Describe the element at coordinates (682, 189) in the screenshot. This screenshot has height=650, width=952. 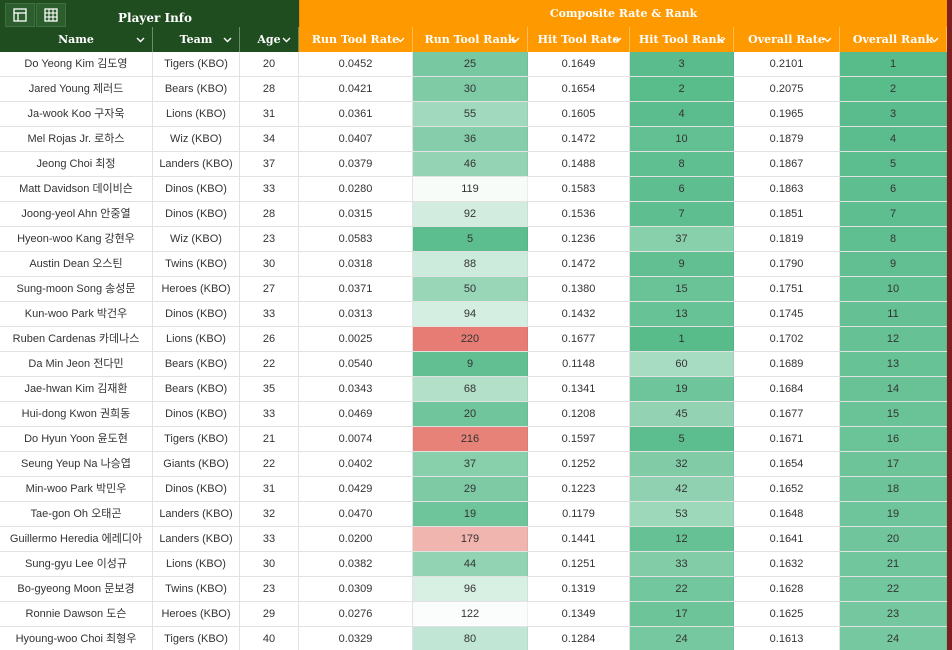
I see `cell-hit-rank: 6` at that location.